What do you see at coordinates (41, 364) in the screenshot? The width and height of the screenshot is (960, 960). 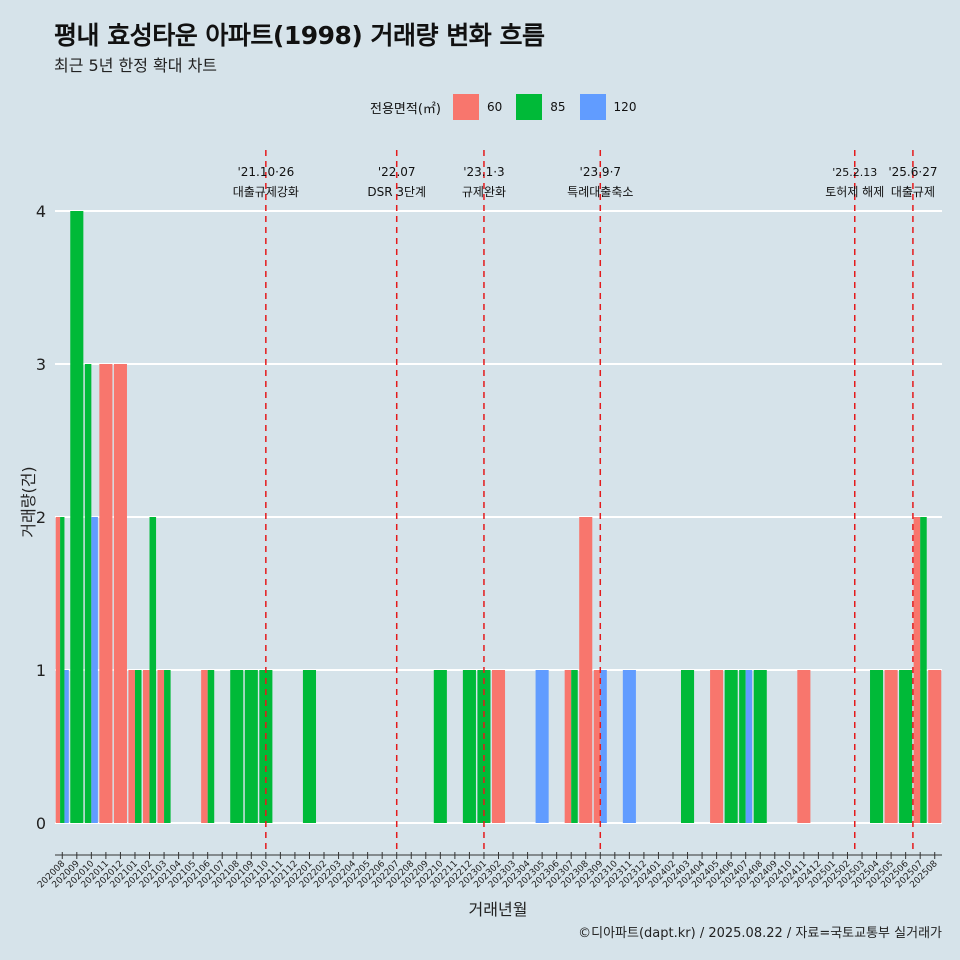 I see `y-tick-label: 3` at bounding box center [41, 364].